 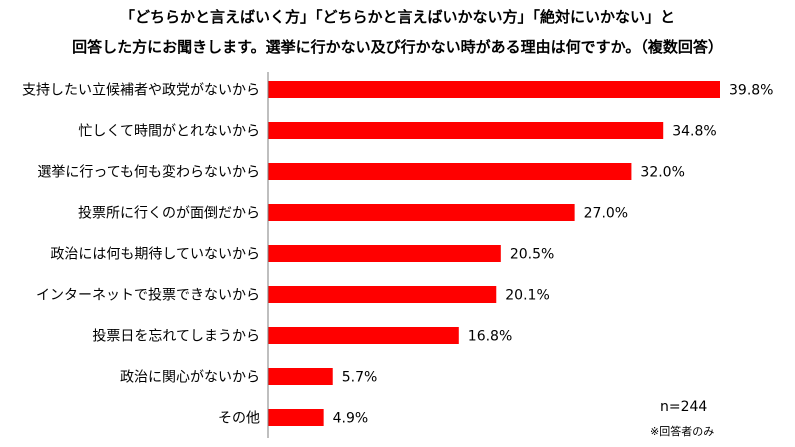 I want to click on category-label-5: 政治には何も期待していないから, so click(x=155, y=255).